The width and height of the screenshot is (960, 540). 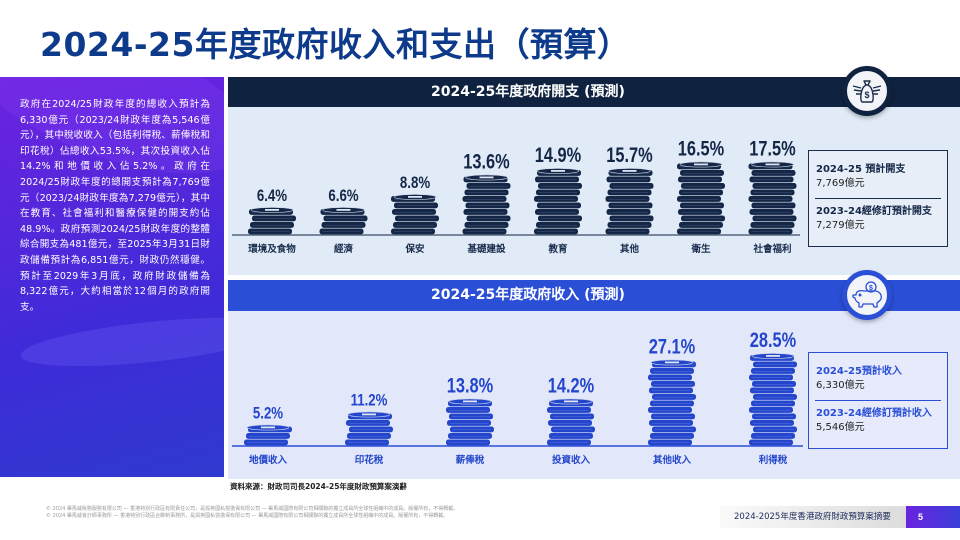 What do you see at coordinates (859, 371) in the screenshot?
I see `revenue-current-label: 2024-25預計收入` at bounding box center [859, 371].